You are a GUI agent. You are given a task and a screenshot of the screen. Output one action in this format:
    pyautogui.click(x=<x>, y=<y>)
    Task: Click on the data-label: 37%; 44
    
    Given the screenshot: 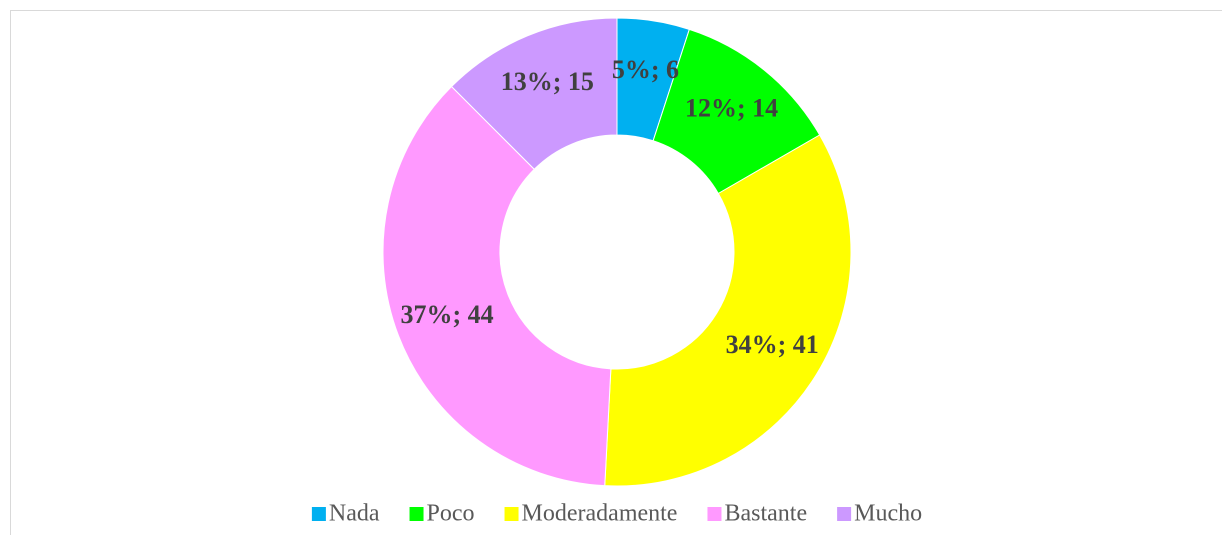 What is the action you would take?
    pyautogui.click(x=447, y=314)
    